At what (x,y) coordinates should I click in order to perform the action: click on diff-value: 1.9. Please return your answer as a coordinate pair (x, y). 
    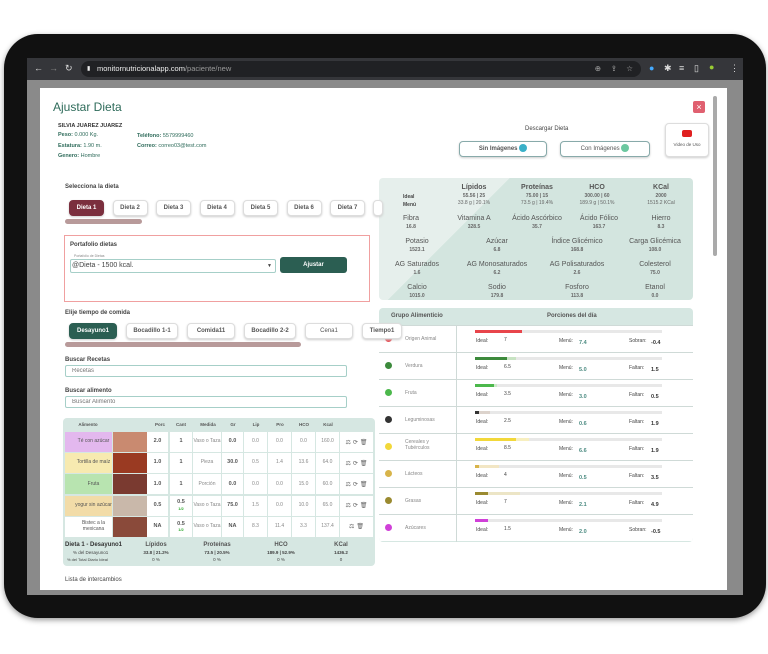
    Looking at the image, I should click on (655, 424).